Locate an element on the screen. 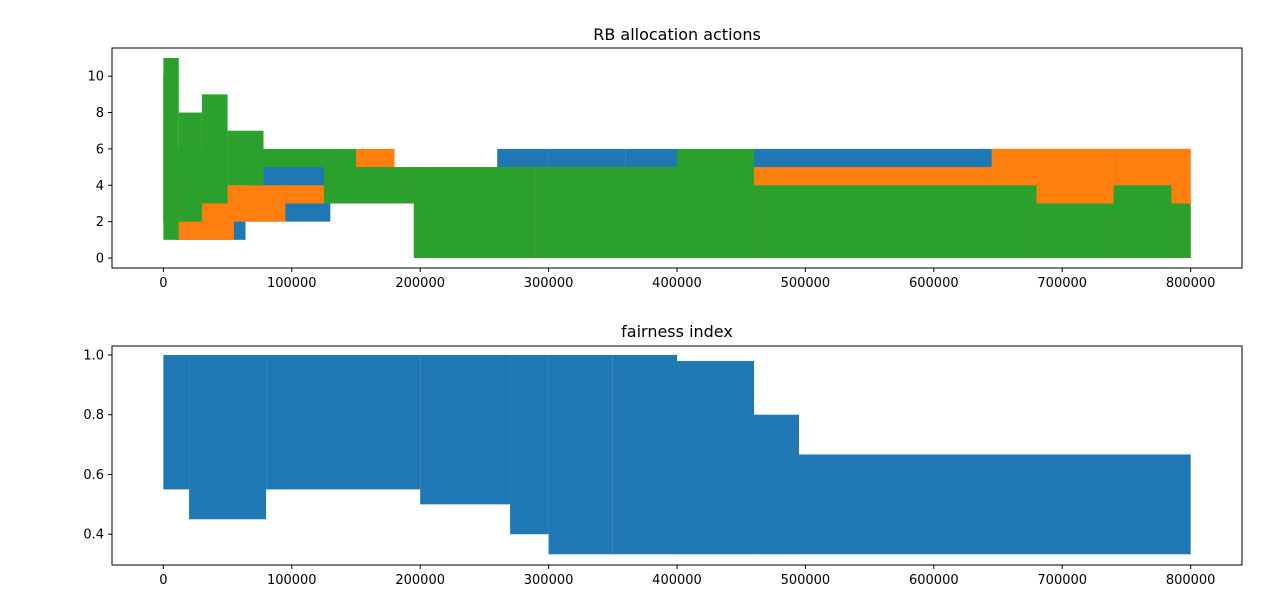 This screenshot has width=1280, height=615. y-tick-label: 0.6 is located at coordinates (93, 475).